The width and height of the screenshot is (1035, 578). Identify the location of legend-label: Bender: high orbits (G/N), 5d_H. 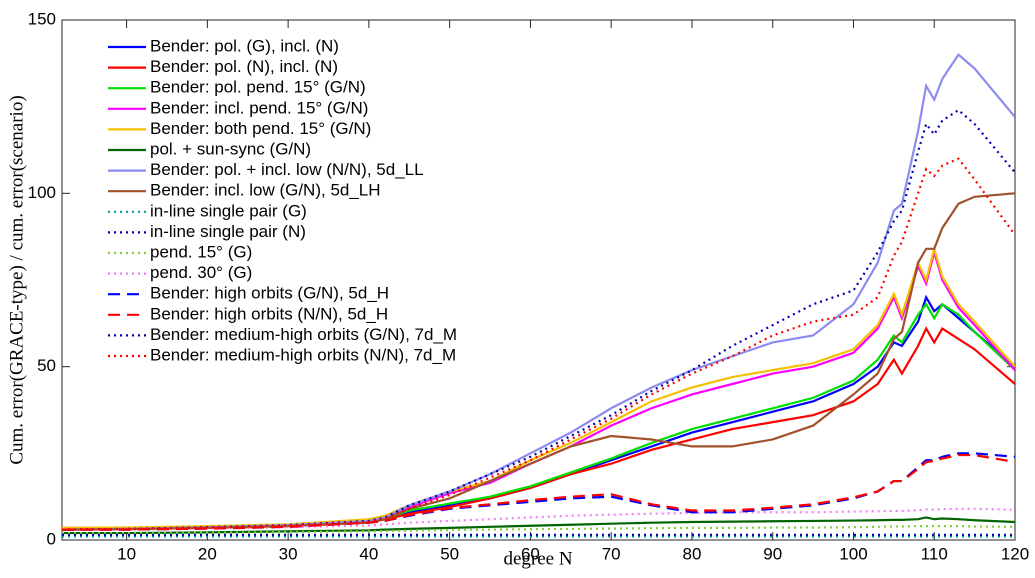
(269, 293).